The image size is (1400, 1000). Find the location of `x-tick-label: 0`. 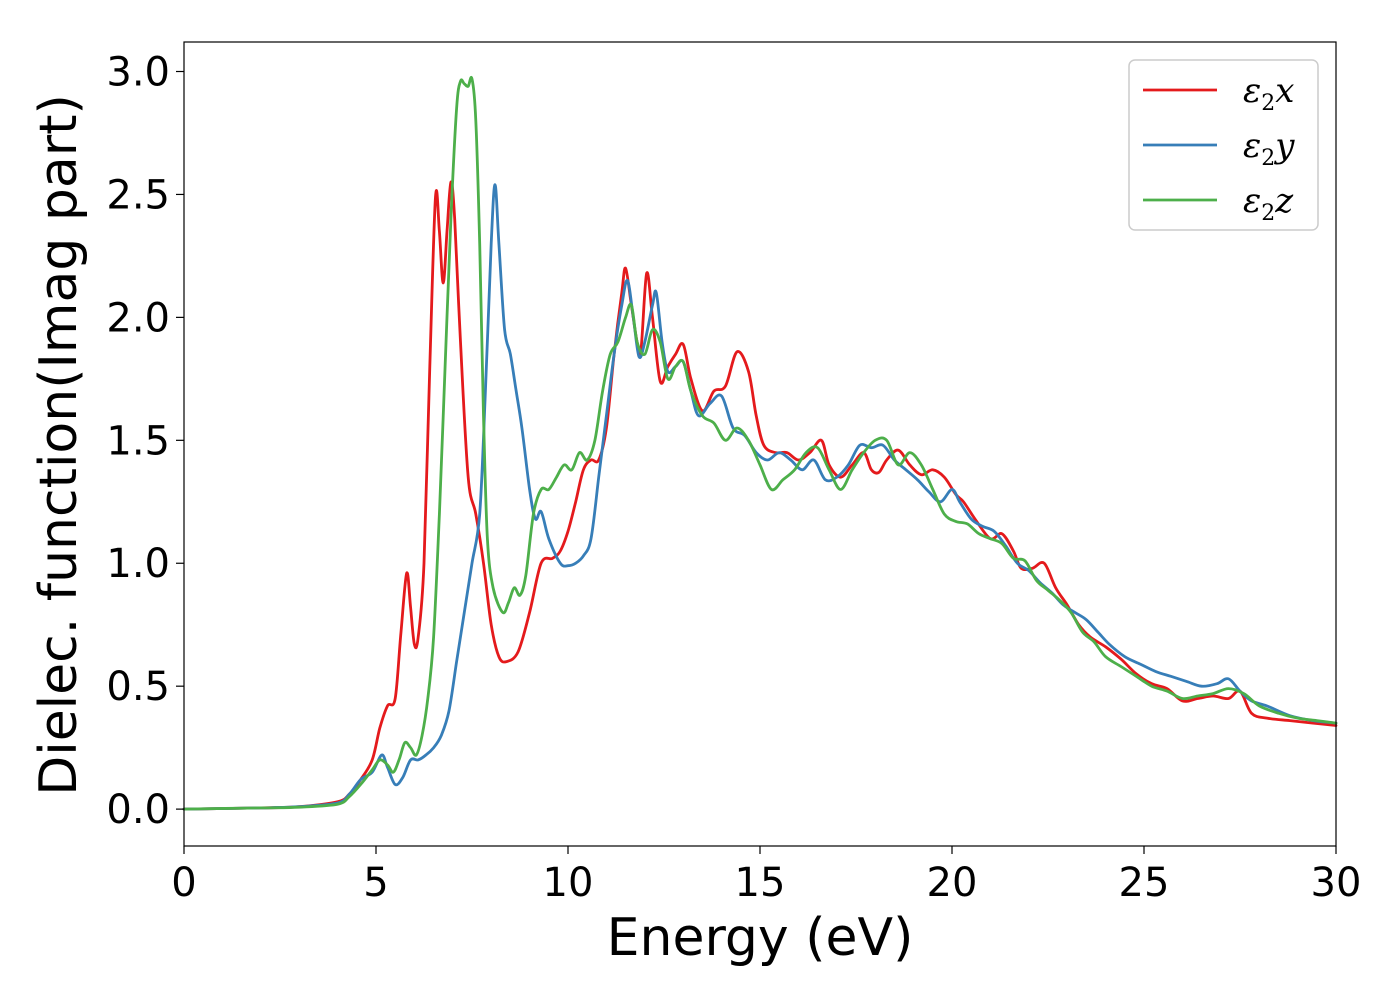

x-tick-label: 0 is located at coordinates (183, 883).